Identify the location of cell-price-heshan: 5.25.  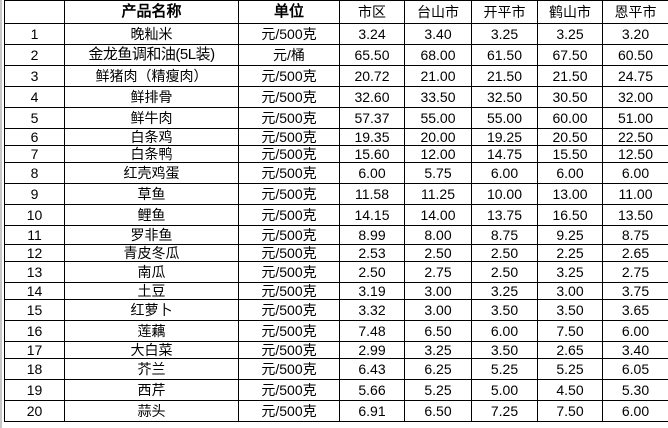
(570, 369).